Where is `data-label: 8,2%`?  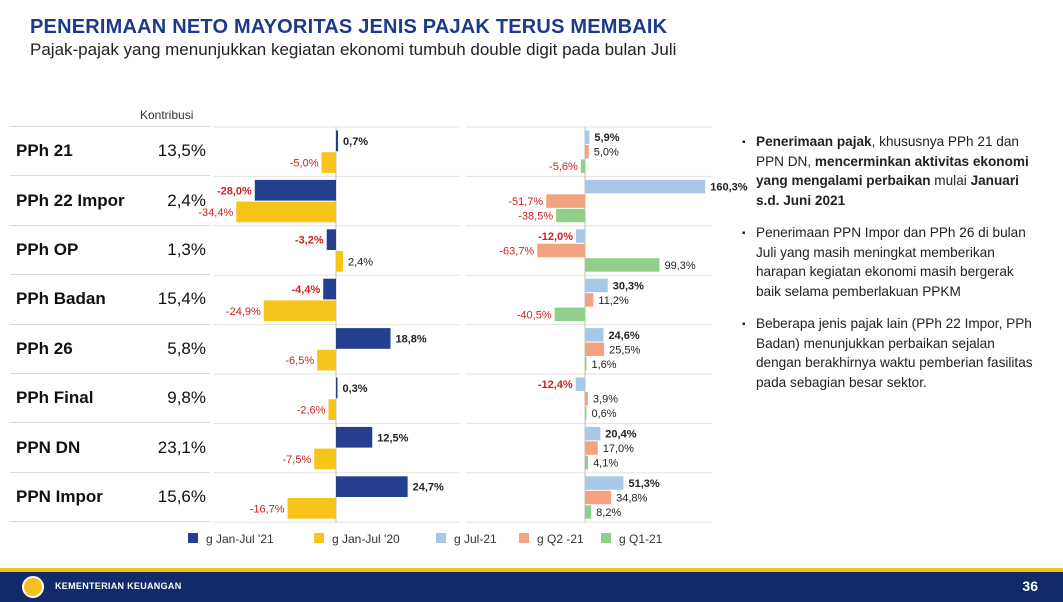 data-label: 8,2% is located at coordinates (608, 513).